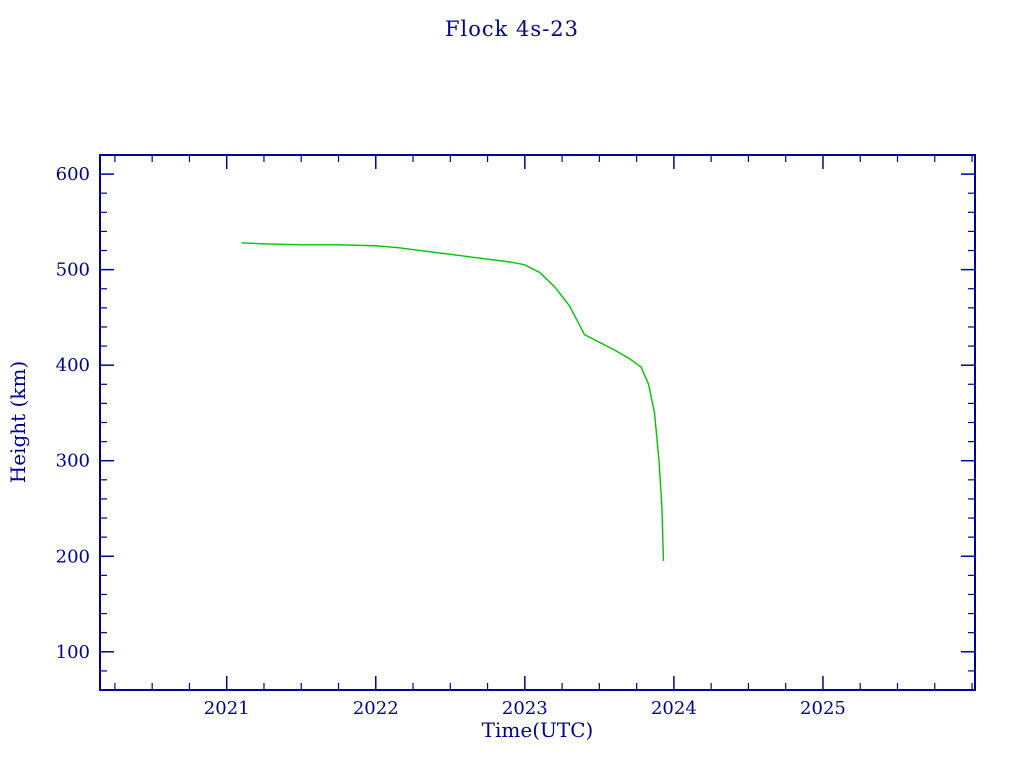 Image resolution: width=1024 pixels, height=768 pixels. Describe the element at coordinates (73, 461) in the screenshot. I see `y-tick-label: 300` at that location.